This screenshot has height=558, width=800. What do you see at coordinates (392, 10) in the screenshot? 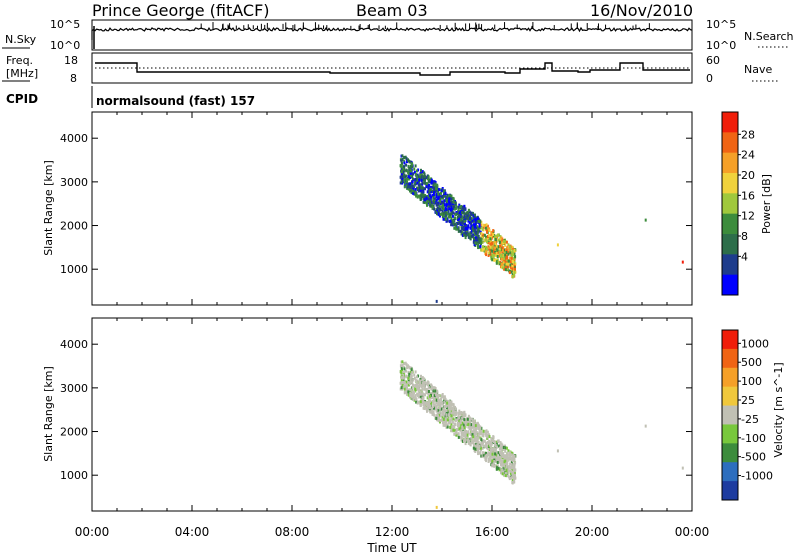
I see `beam-title: Beam 03` at bounding box center [392, 10].